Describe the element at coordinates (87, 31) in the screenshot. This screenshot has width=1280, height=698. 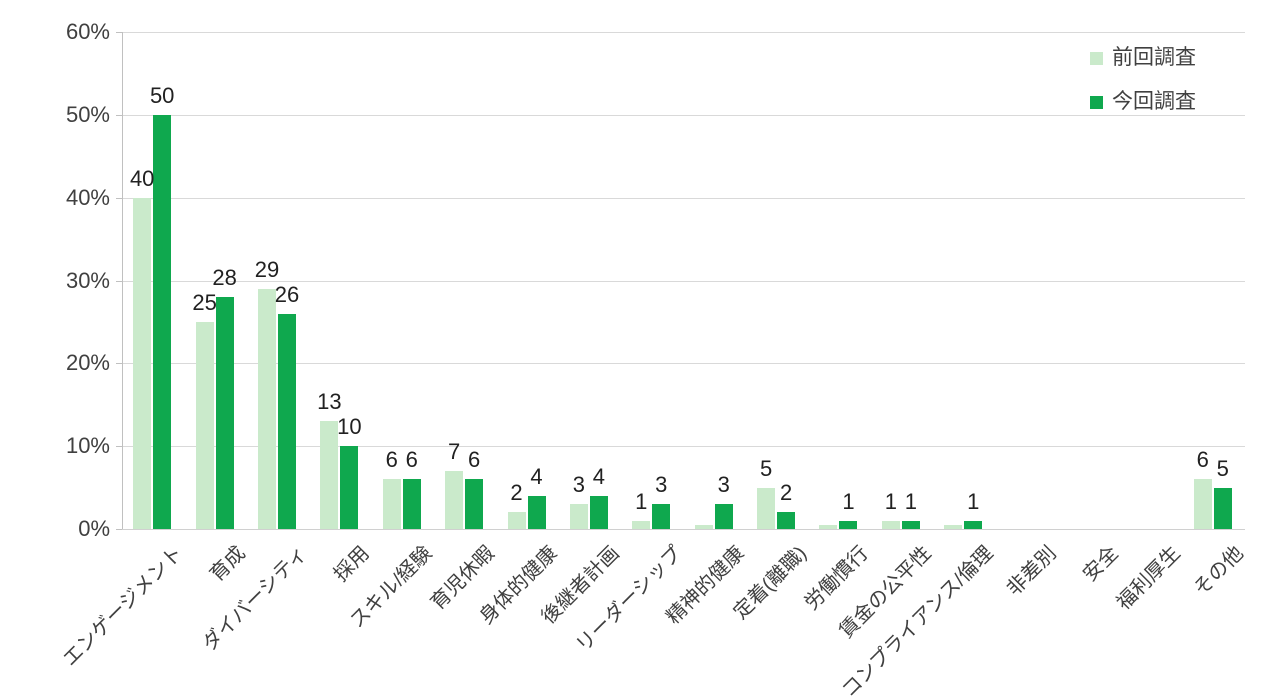
I see `y-axis-tick-label: 60%` at that location.